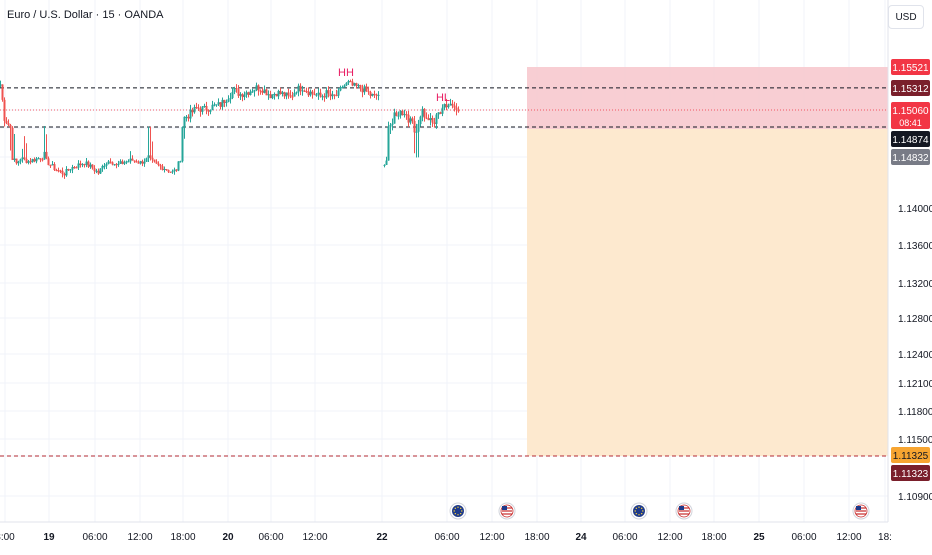 The width and height of the screenshot is (932, 555). What do you see at coordinates (915, 246) in the screenshot?
I see `y-tick-label: 1.13600` at bounding box center [915, 246].